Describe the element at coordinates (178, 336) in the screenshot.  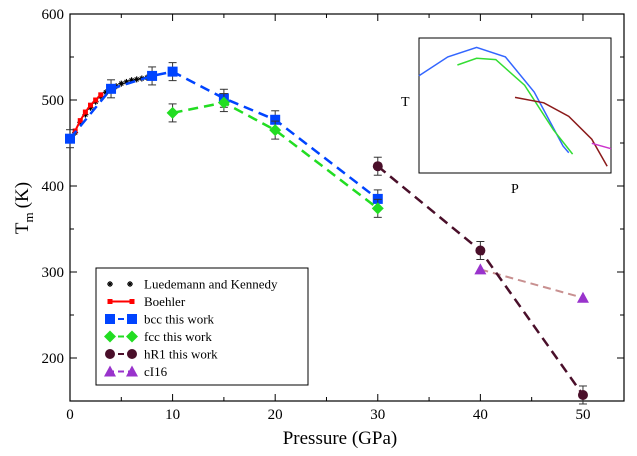
I see `legend-label: fcc this work` at that location.